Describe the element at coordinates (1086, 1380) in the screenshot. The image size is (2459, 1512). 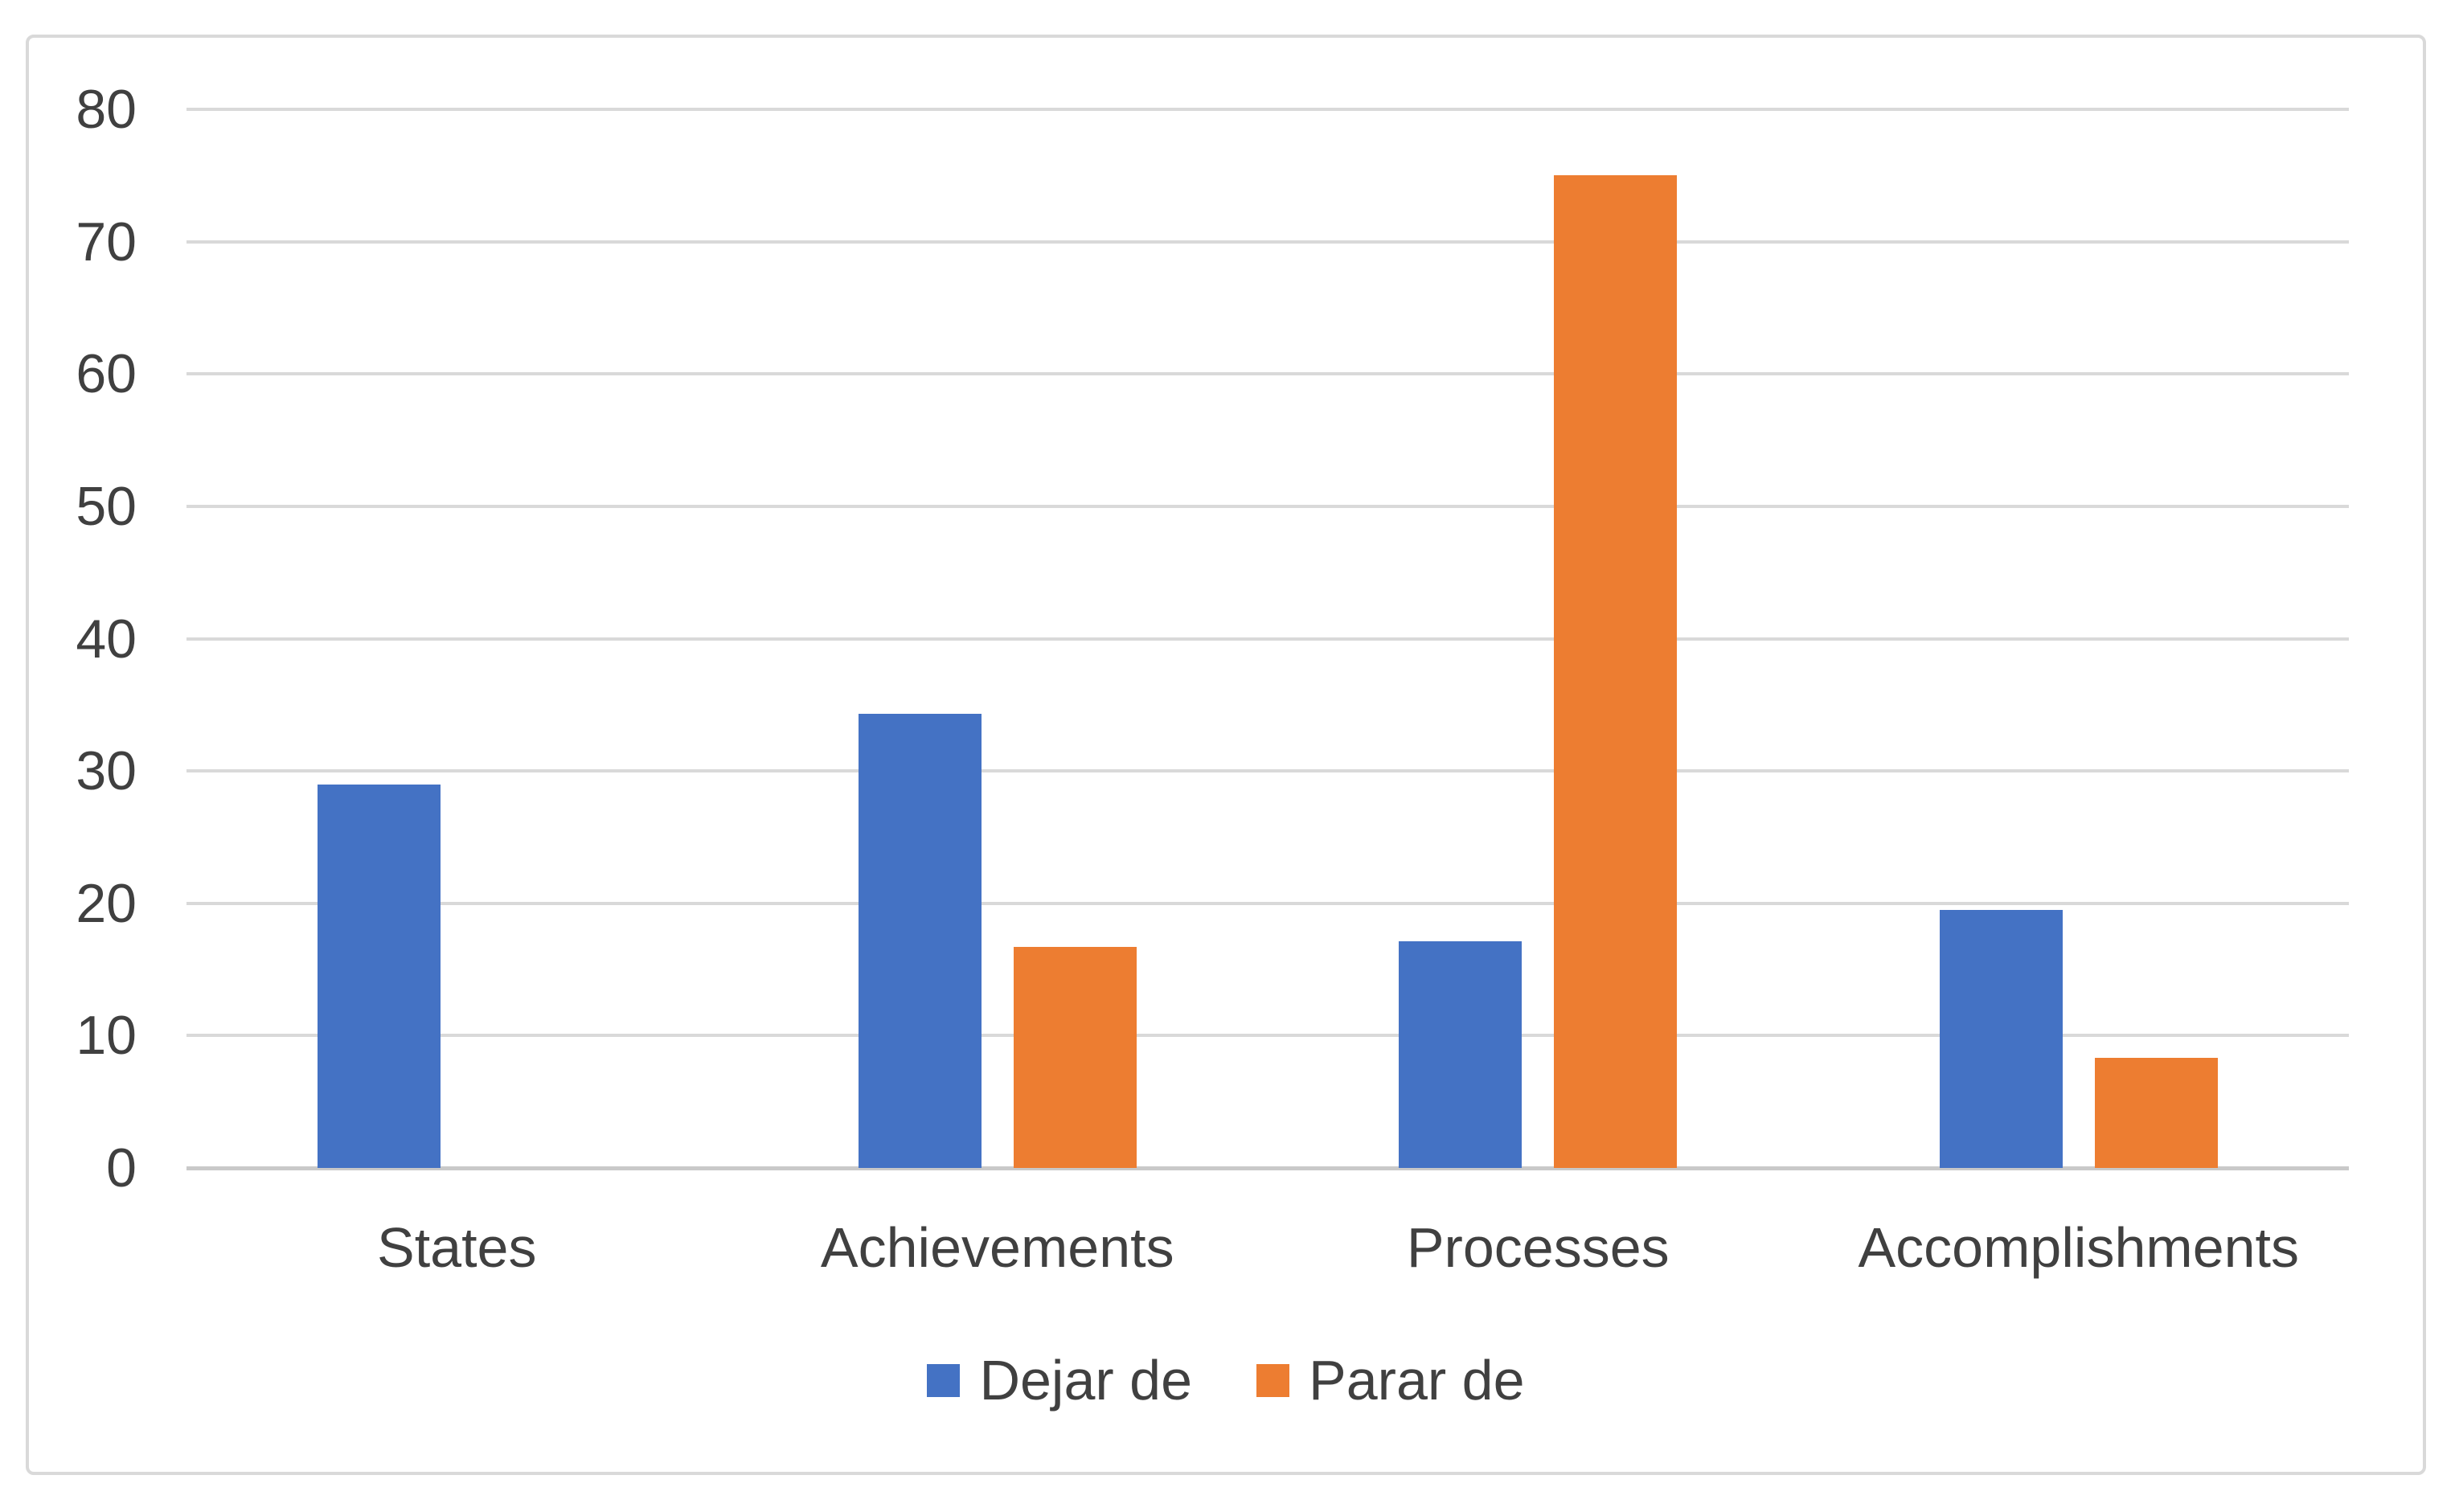
I see `legend-label: Dejar de` at that location.